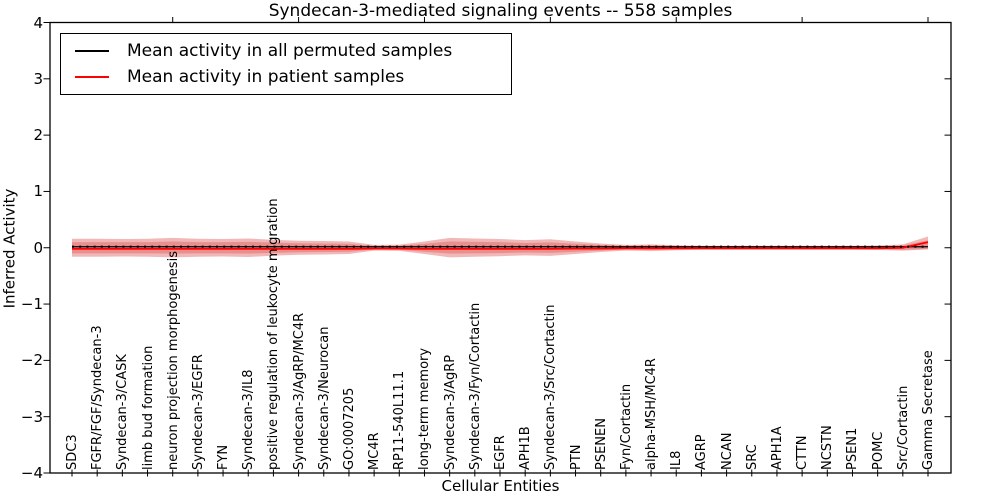 The image size is (1000, 500). Describe the element at coordinates (727, 451) in the screenshot. I see `x-tick-label: NCAN` at that location.